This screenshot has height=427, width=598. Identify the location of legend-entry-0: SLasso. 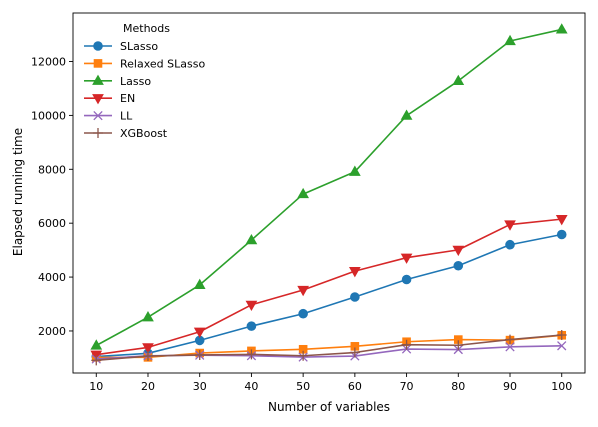
(121, 46).